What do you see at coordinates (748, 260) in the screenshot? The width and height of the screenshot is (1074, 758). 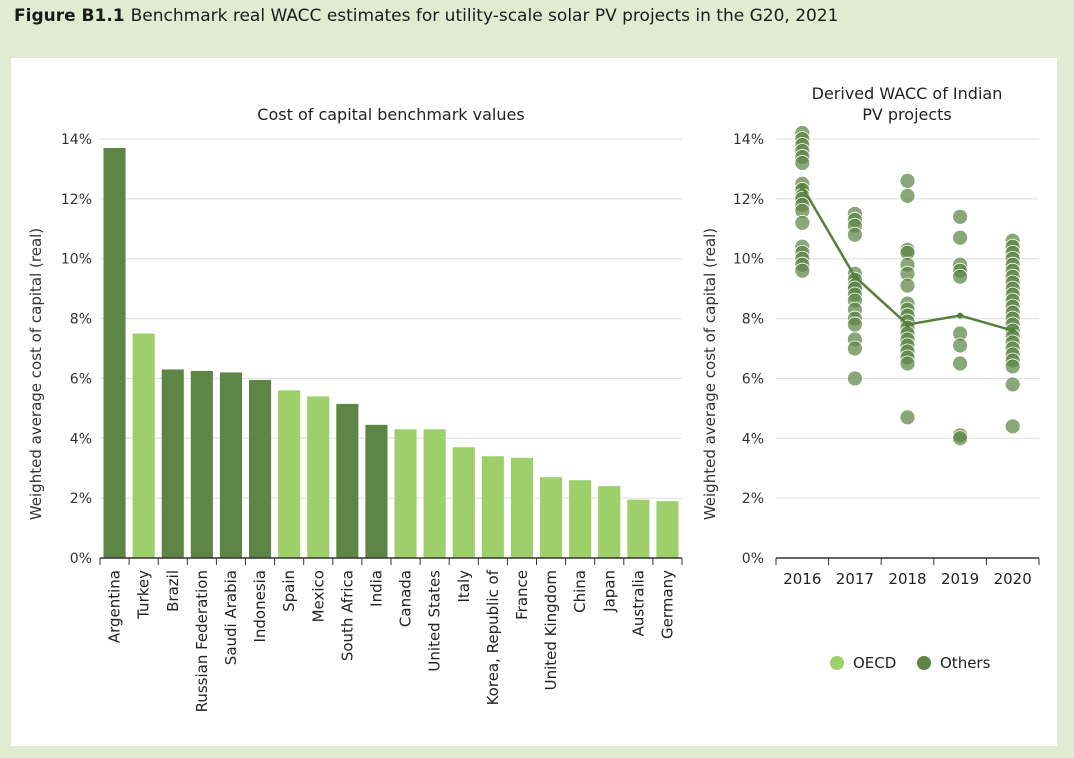 I see `scatter-ytick-label: 10%` at bounding box center [748, 260].